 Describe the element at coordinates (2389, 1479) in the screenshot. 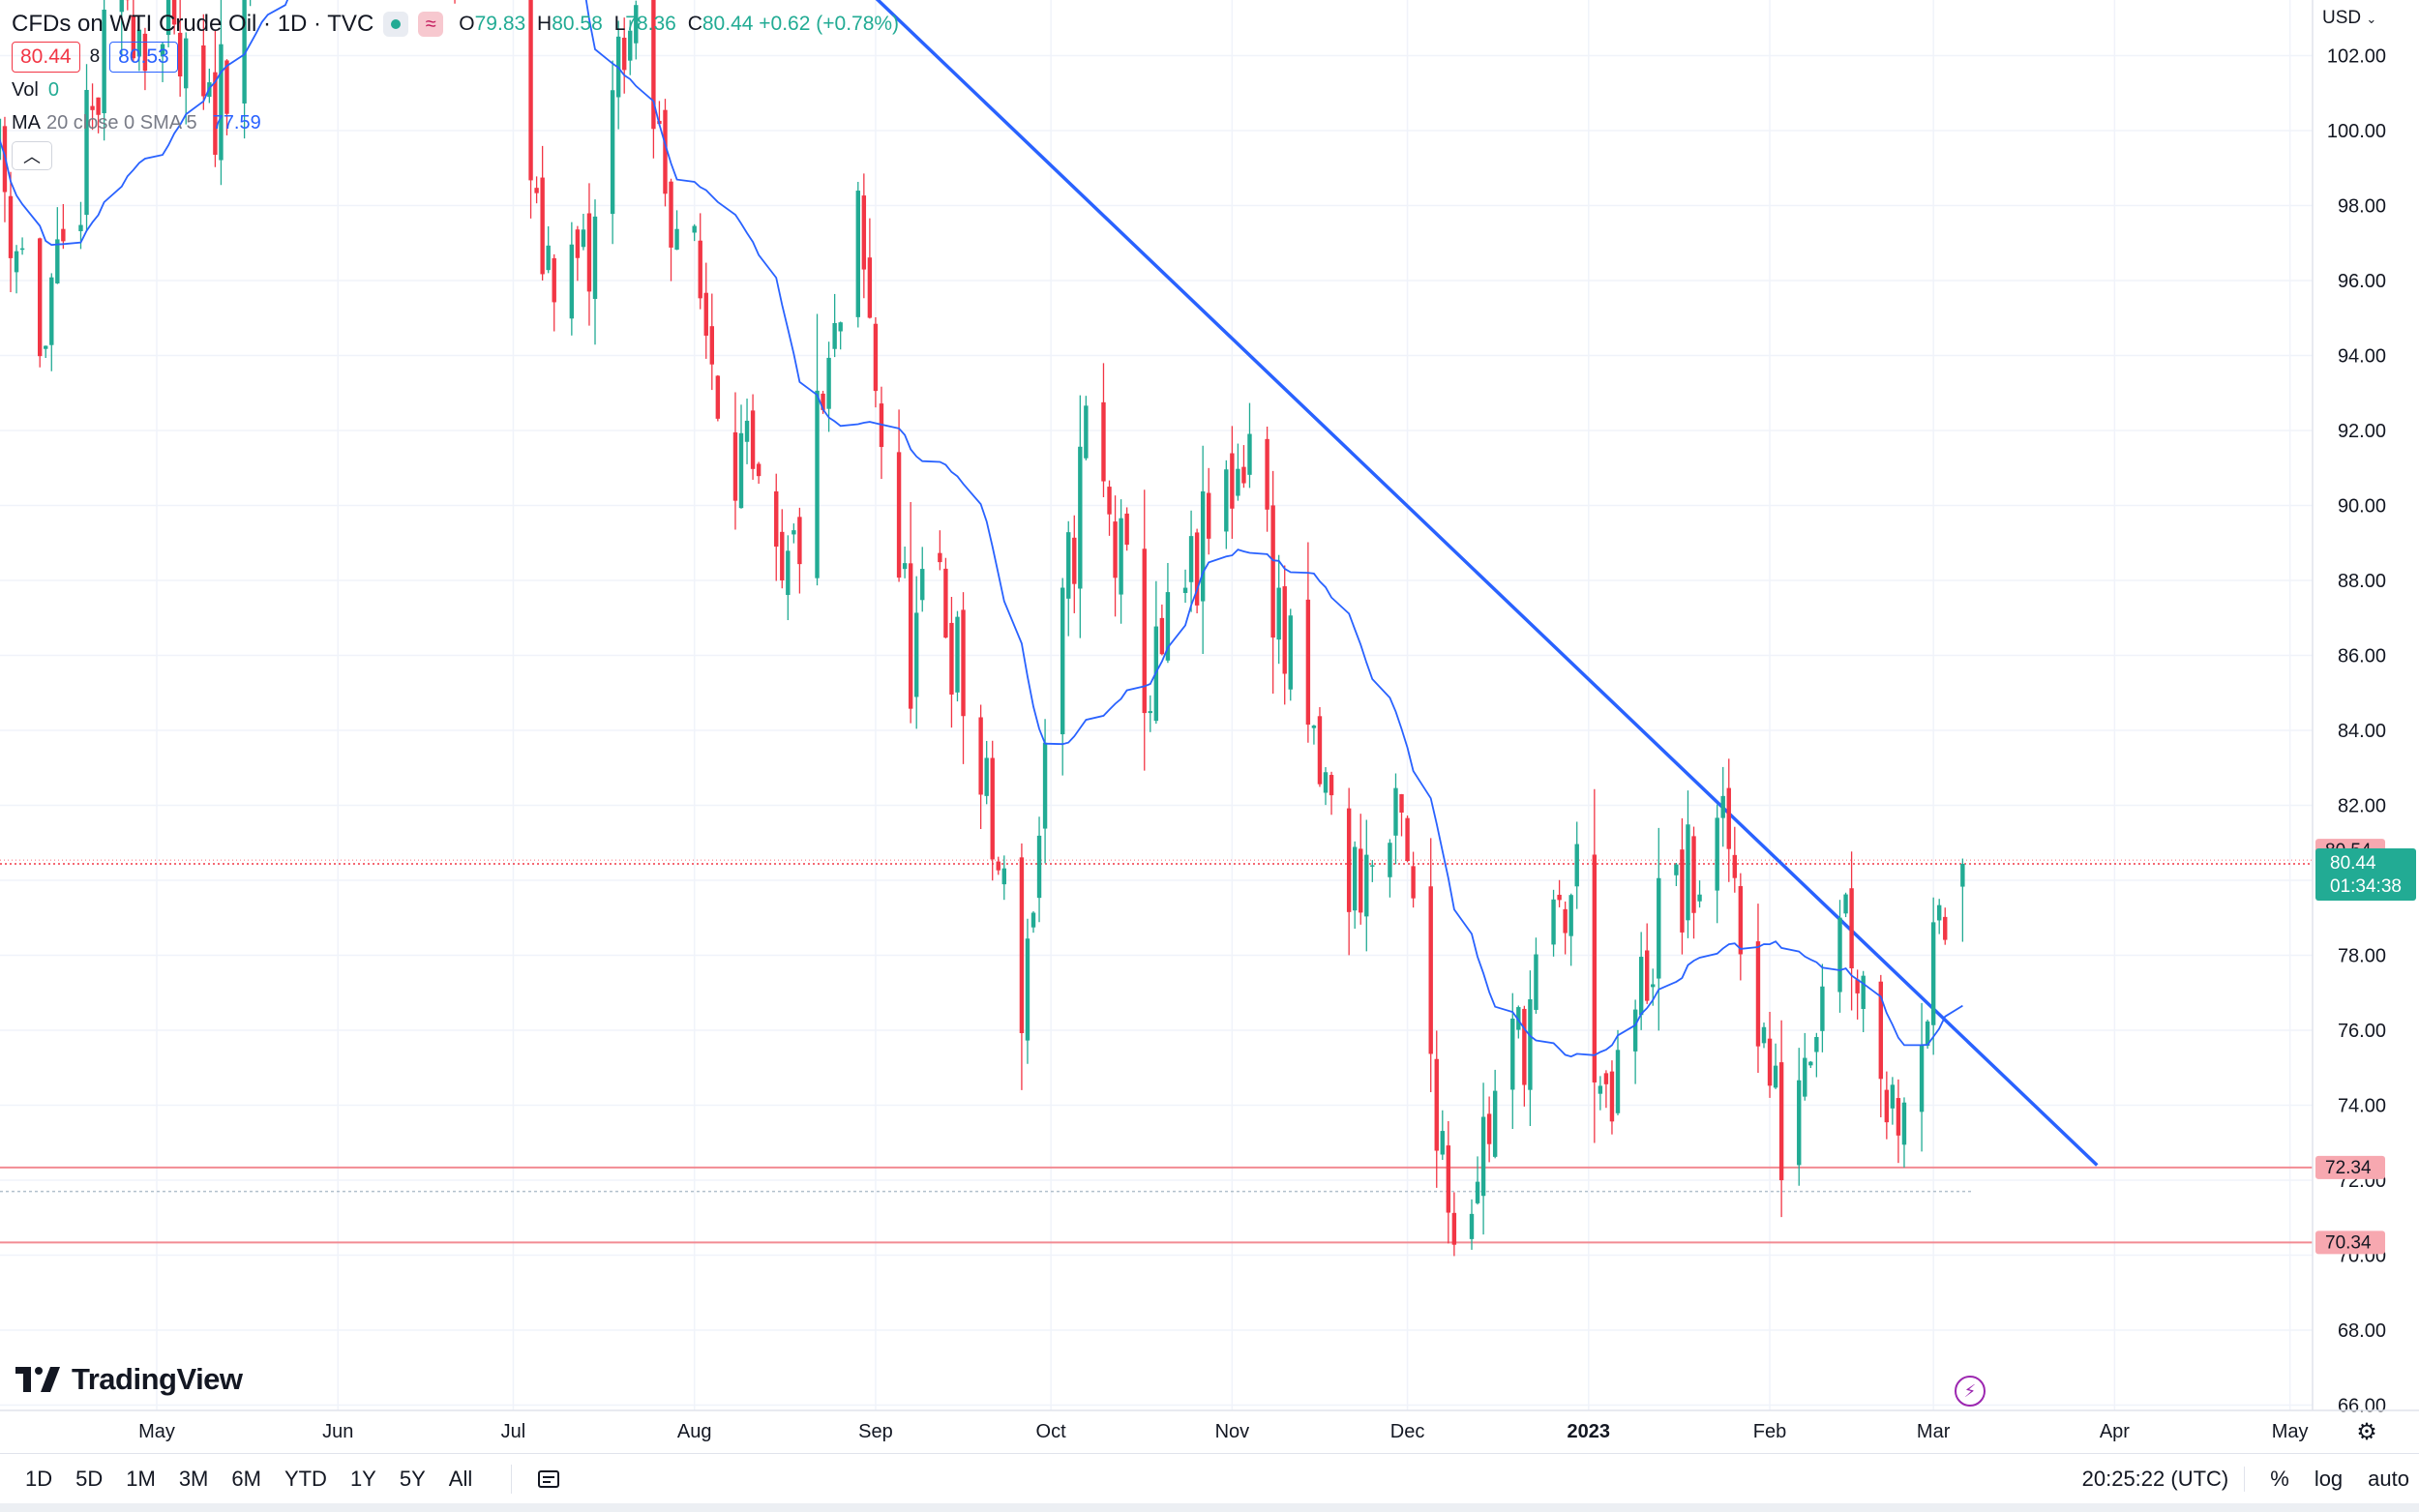

I see `auto-toggle: auto` at that location.